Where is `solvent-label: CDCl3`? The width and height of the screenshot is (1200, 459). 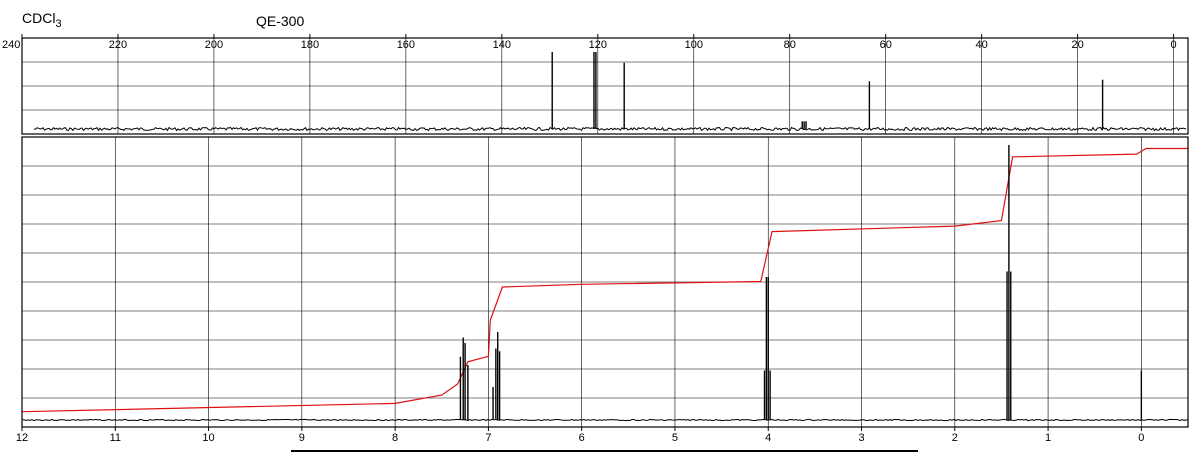 solvent-label: CDCl3 is located at coordinates (42, 20).